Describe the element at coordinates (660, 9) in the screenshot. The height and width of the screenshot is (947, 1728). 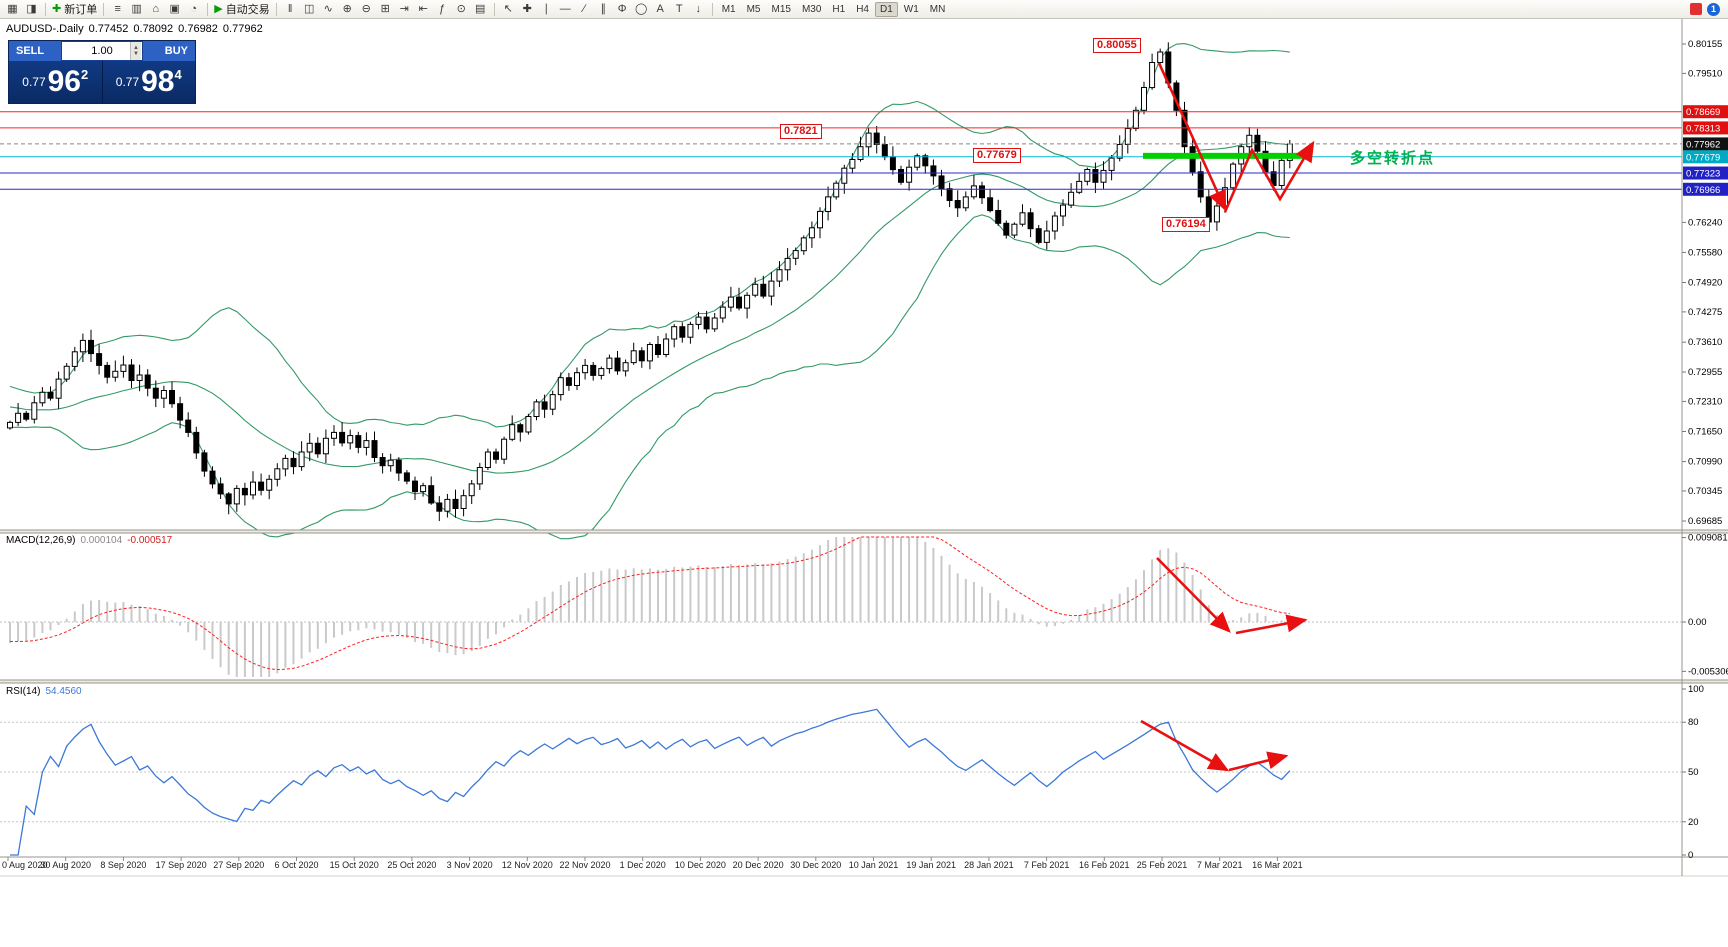
I see `text-button: A` at that location.